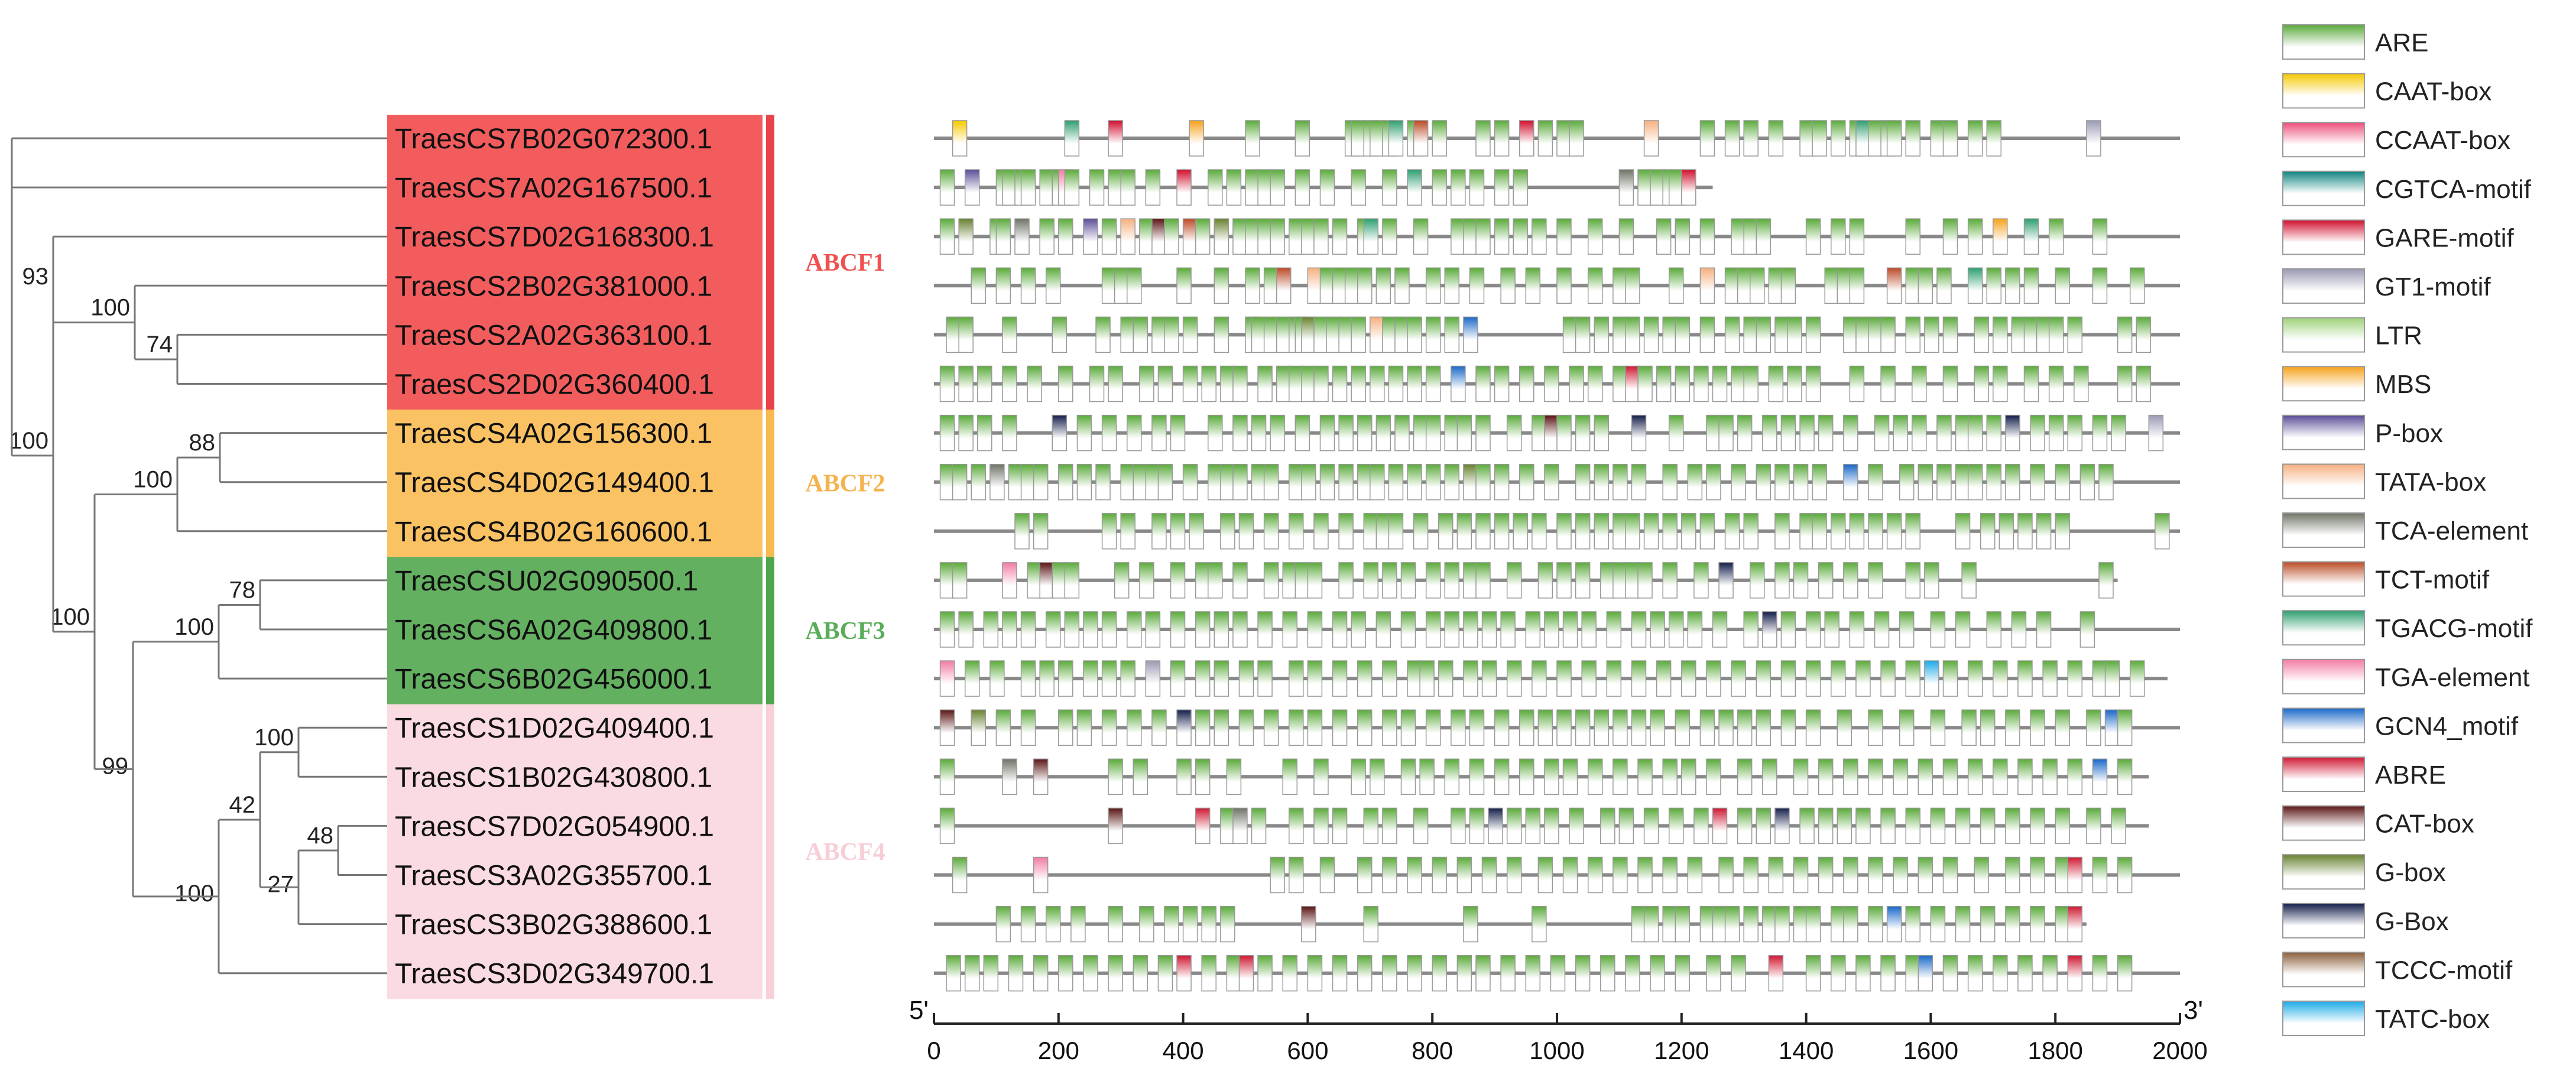 This screenshot has height=1078, width=2576. I want to click on gene-label: TraesCS7D02G054900.1, so click(554, 826).